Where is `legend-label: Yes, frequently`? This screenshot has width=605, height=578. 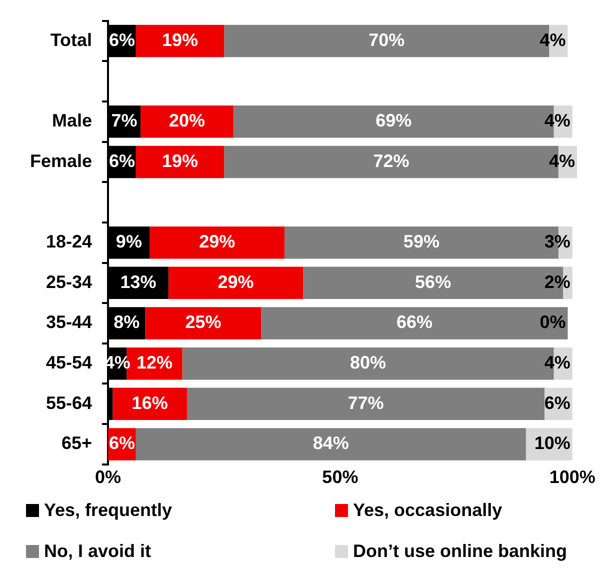 legend-label: Yes, frequently is located at coordinates (108, 510).